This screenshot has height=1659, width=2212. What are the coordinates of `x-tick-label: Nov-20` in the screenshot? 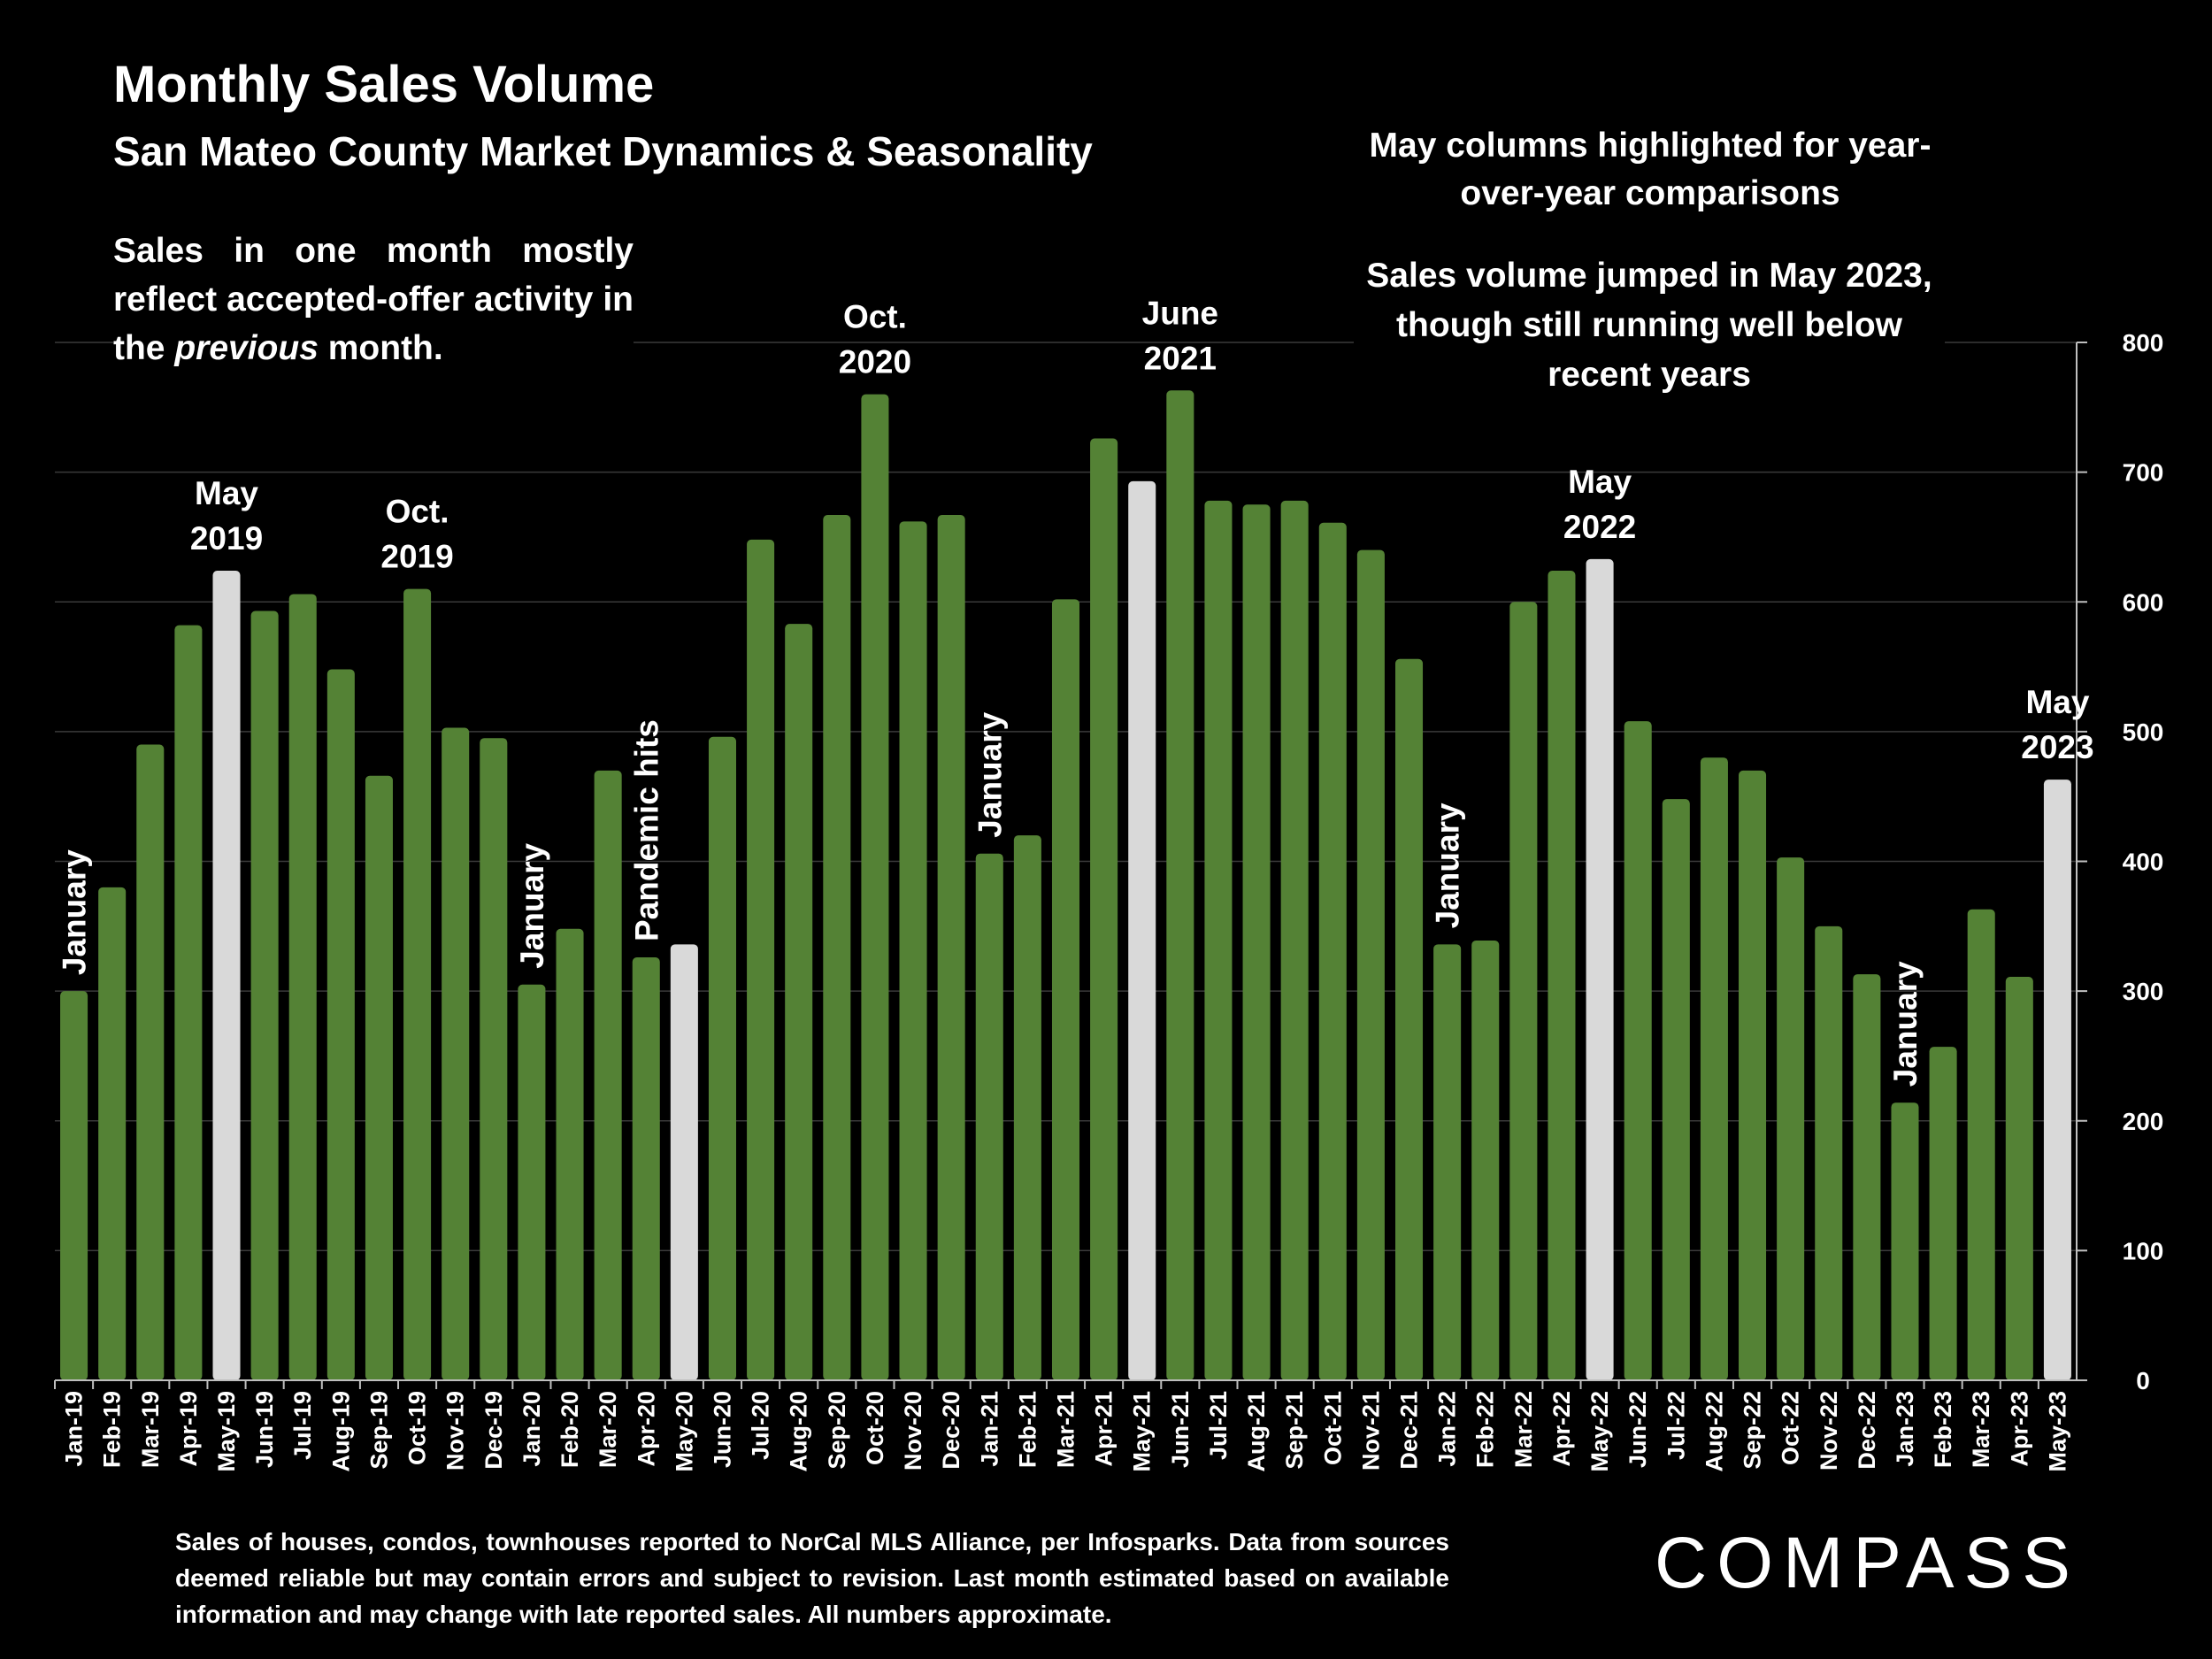 It's located at (913, 1431).